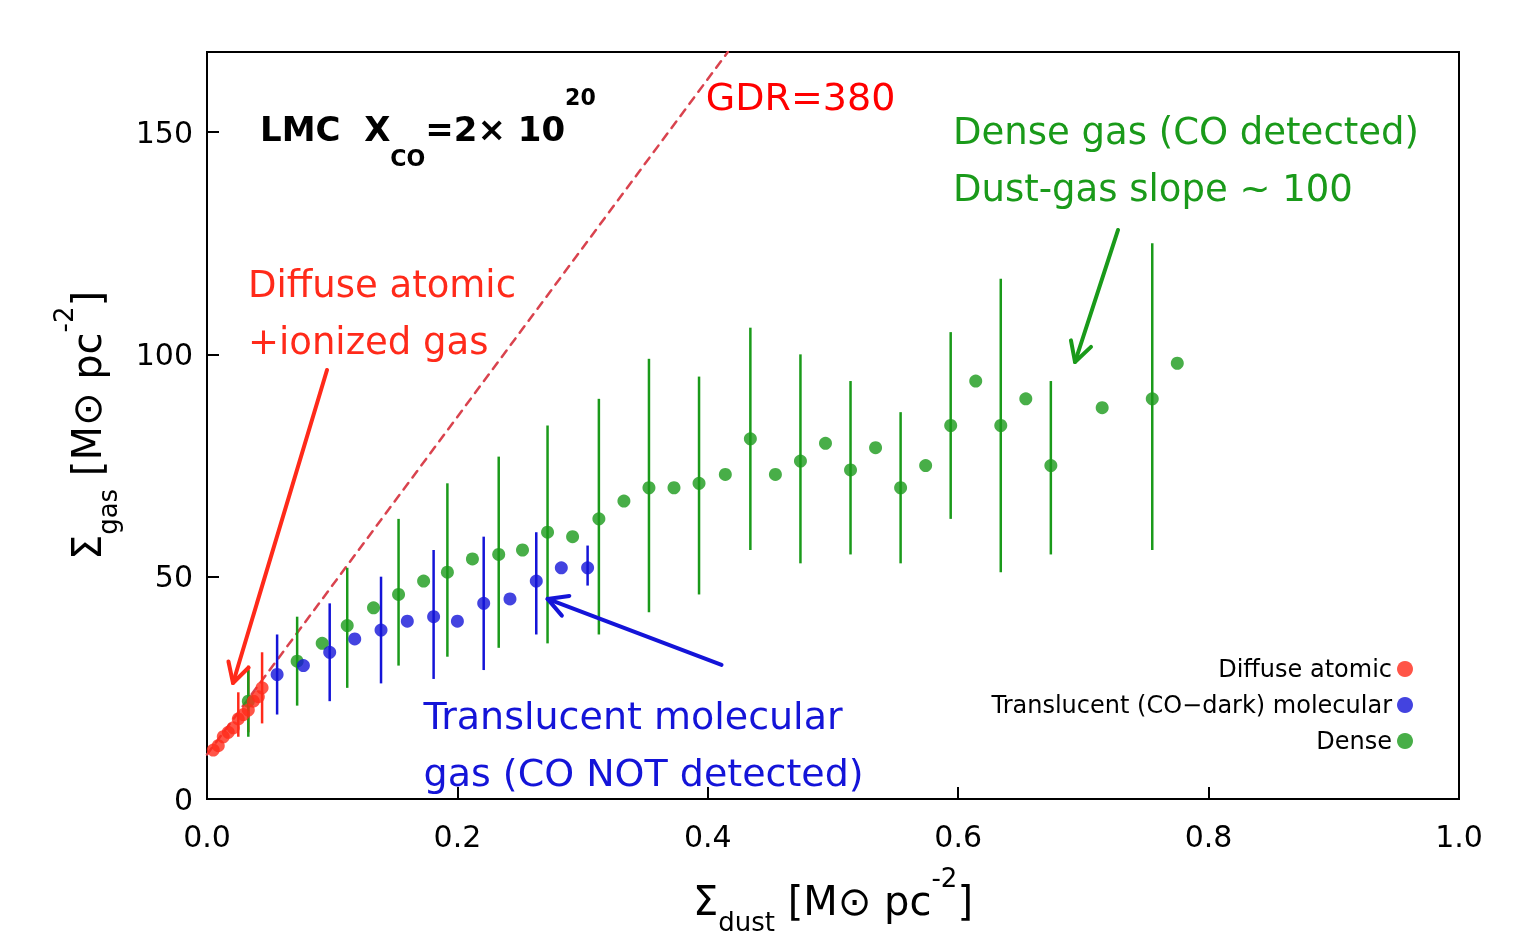 The image size is (1526, 940). I want to click on y-tick-label: 0, so click(183, 799).